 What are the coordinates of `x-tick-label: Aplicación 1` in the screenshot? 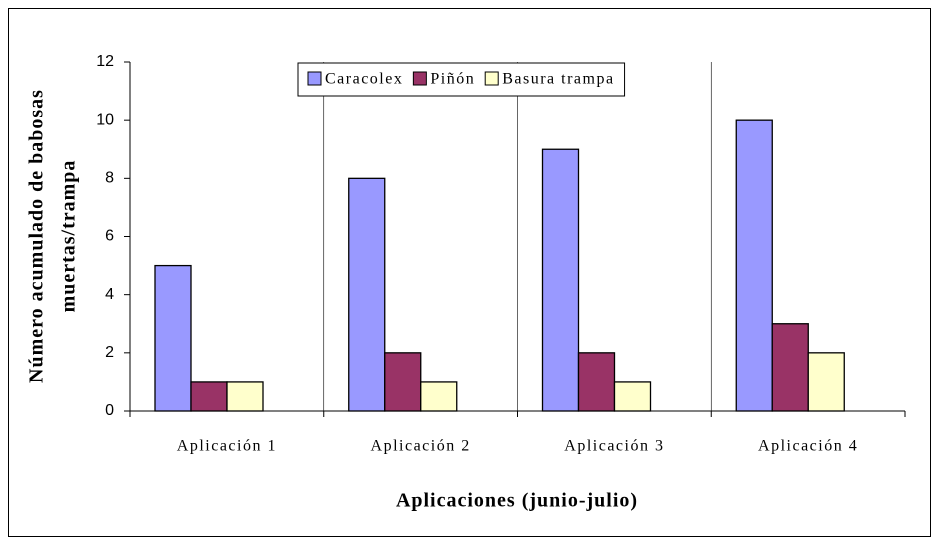 It's located at (227, 446).